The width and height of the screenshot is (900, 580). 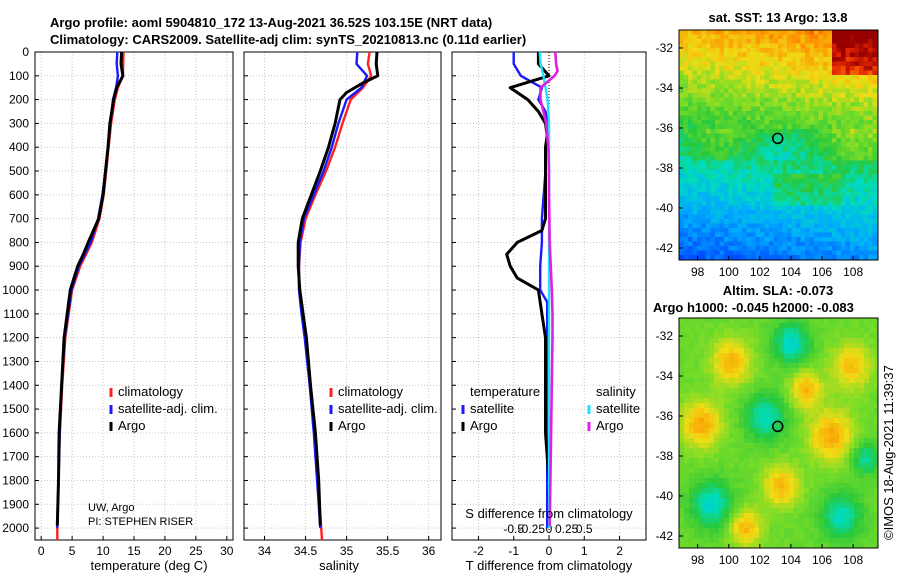 I want to click on sal-xtick-label: 36, so click(x=429, y=551).